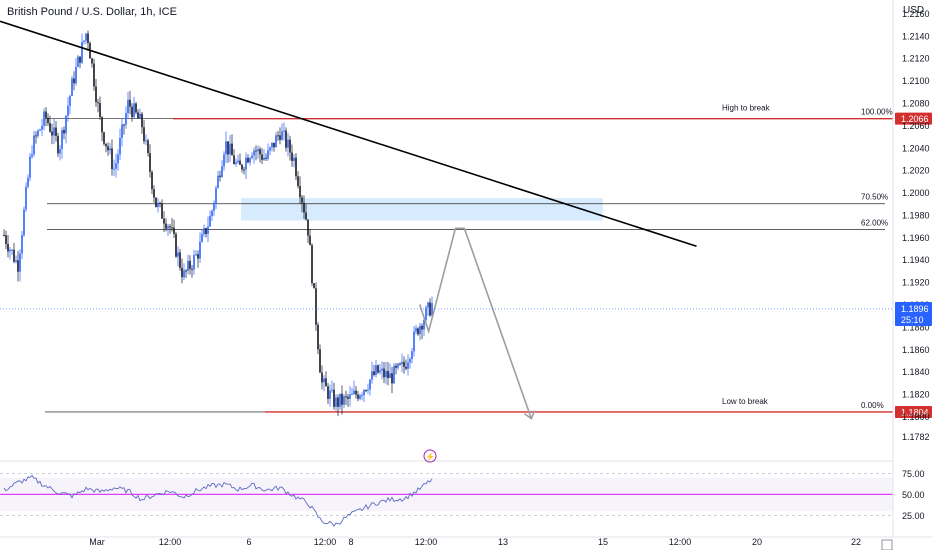 The height and width of the screenshot is (555, 932). What do you see at coordinates (916, 193) in the screenshot?
I see `price-tick-label: 1.2000` at bounding box center [916, 193].